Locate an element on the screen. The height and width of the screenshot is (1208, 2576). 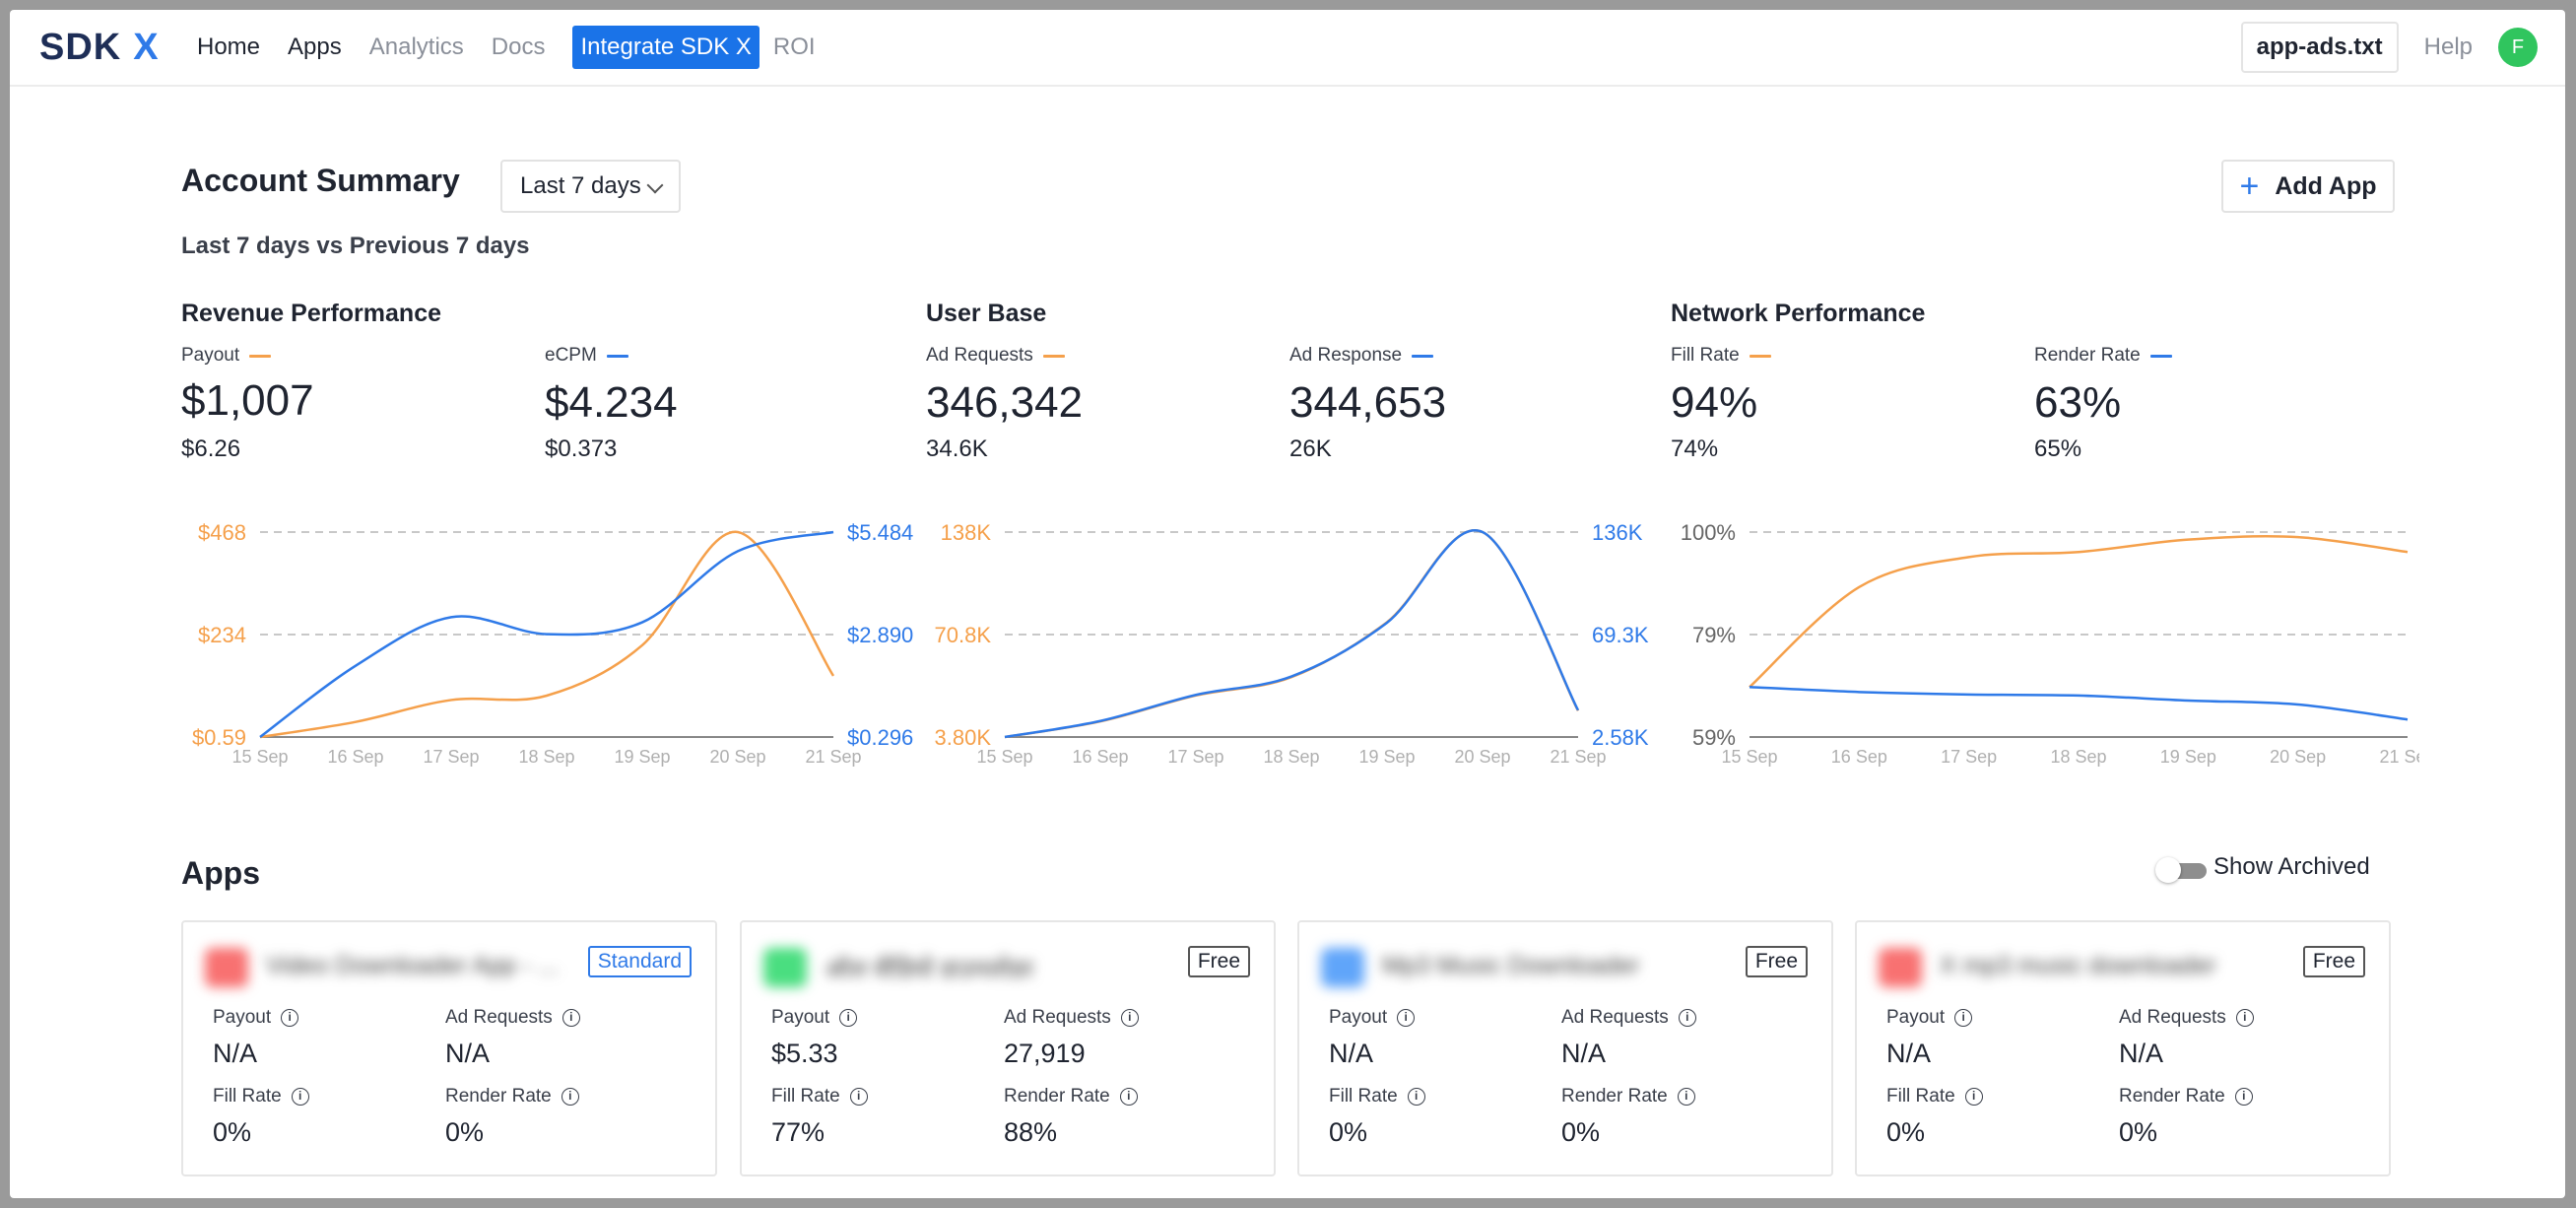
metric-value: N/A is located at coordinates (2141, 1053).